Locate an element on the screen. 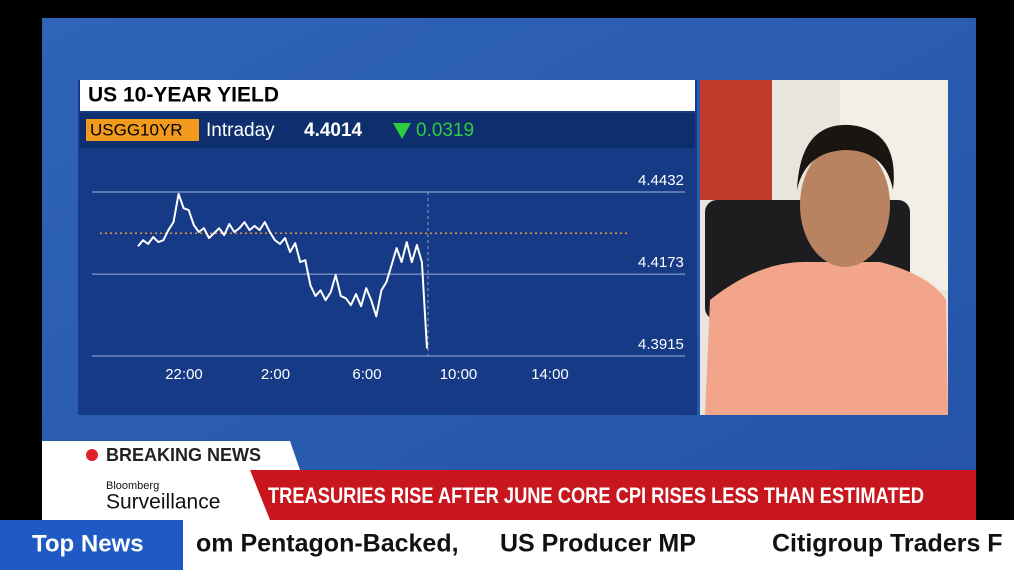  y-tick-label: 4.4173 is located at coordinates (661, 262).